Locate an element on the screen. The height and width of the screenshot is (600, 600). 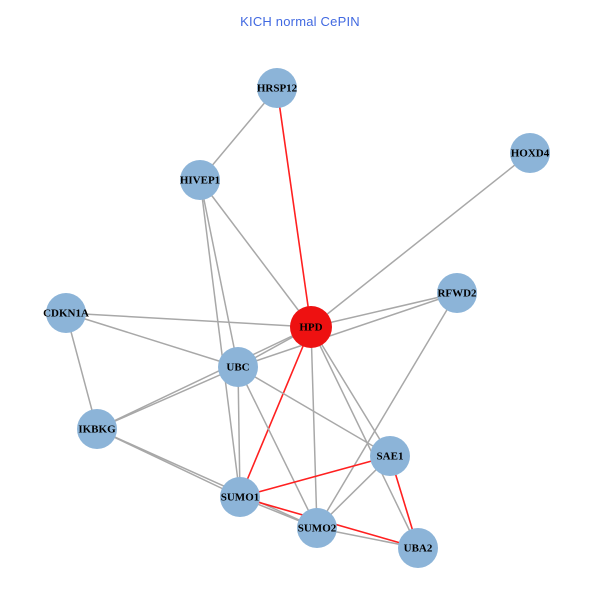
edge-hpd-uba2 is located at coordinates (364, 437).